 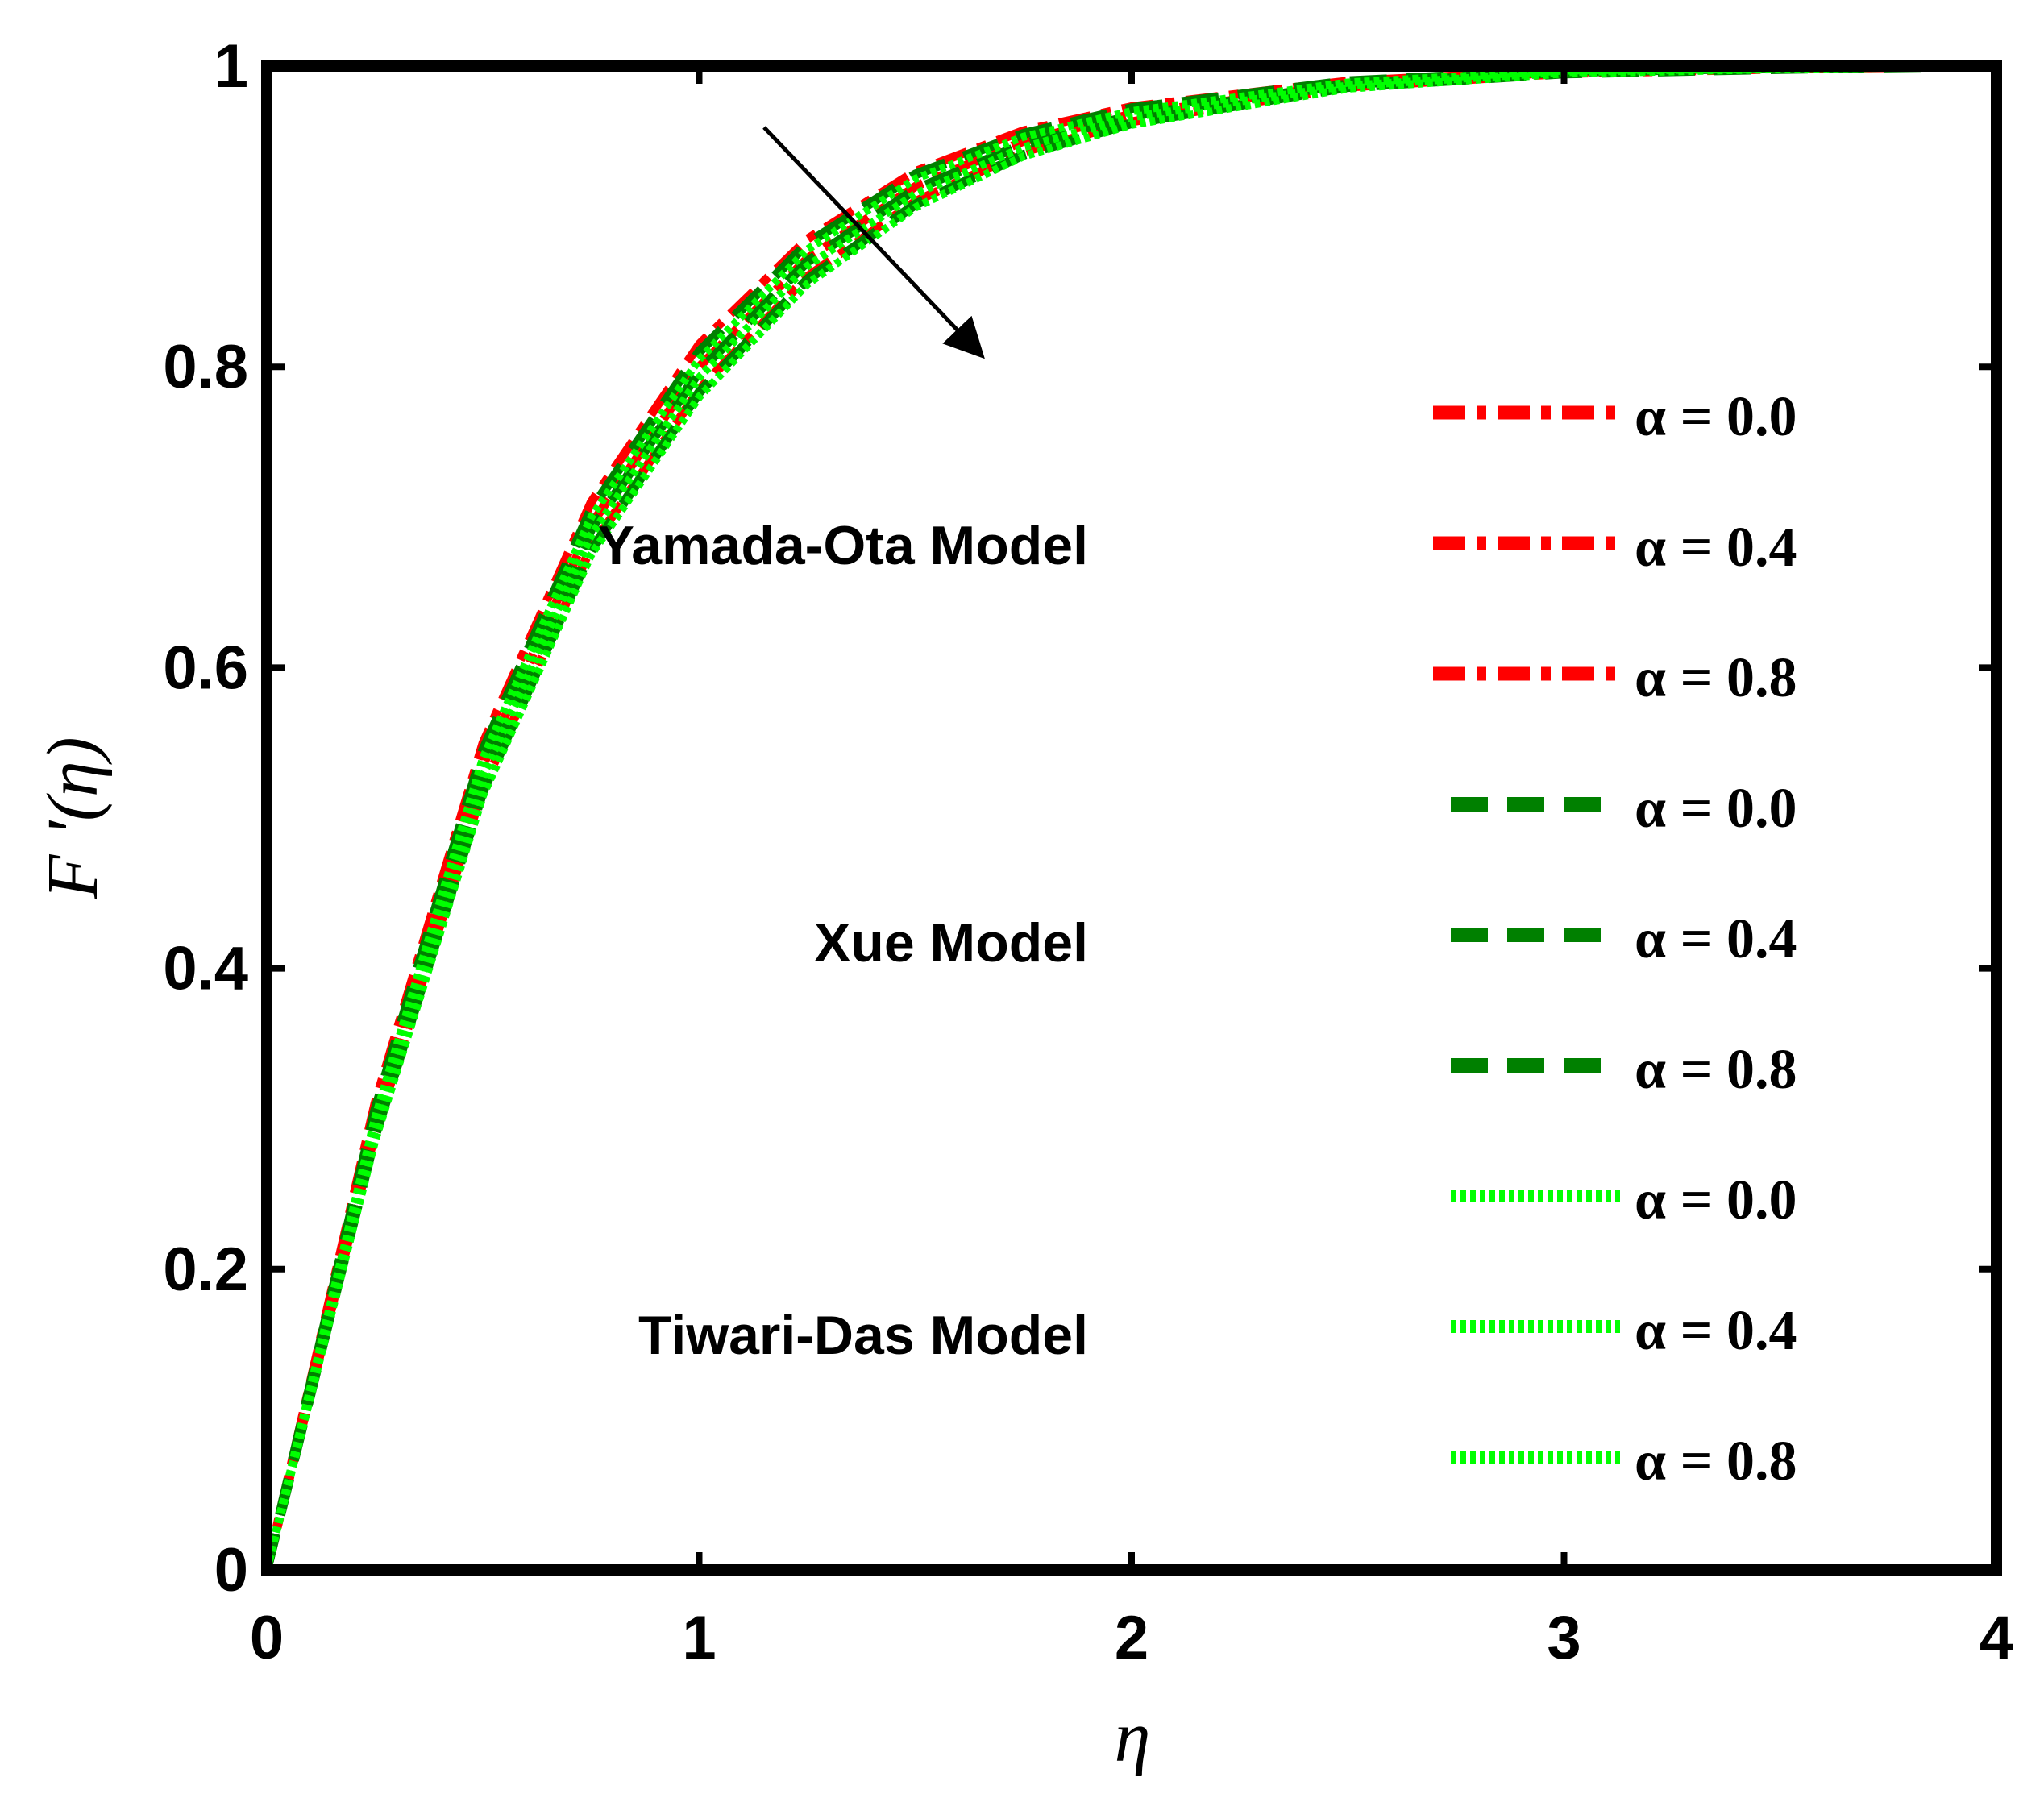 What do you see at coordinates (1716, 1200) in the screenshot?
I see `legend-label-g2-s0: α = 0.0` at bounding box center [1716, 1200].